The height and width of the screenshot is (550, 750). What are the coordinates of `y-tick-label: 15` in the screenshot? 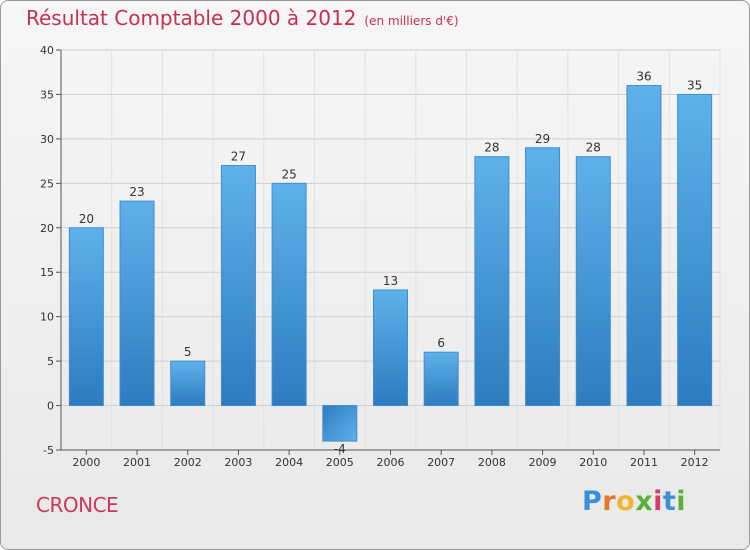 It's located at (47, 272).